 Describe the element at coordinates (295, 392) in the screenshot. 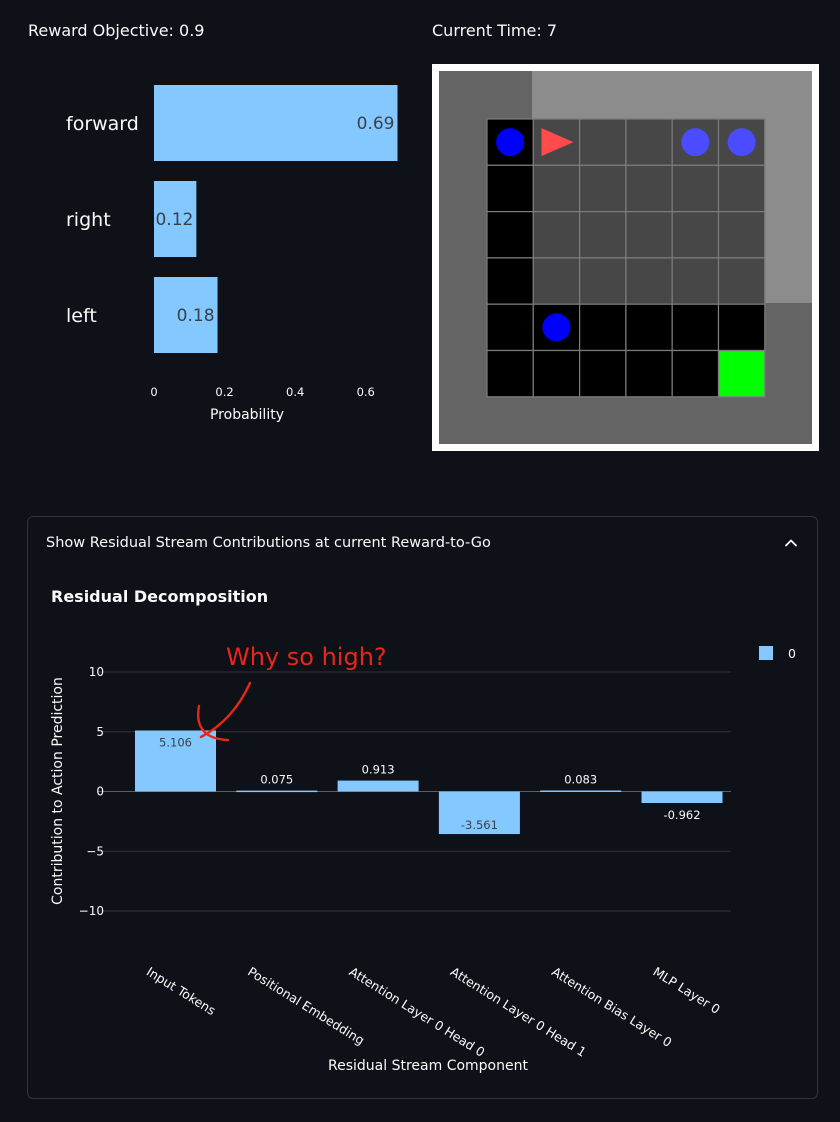

I see `prob-x-tick: 0.4` at that location.